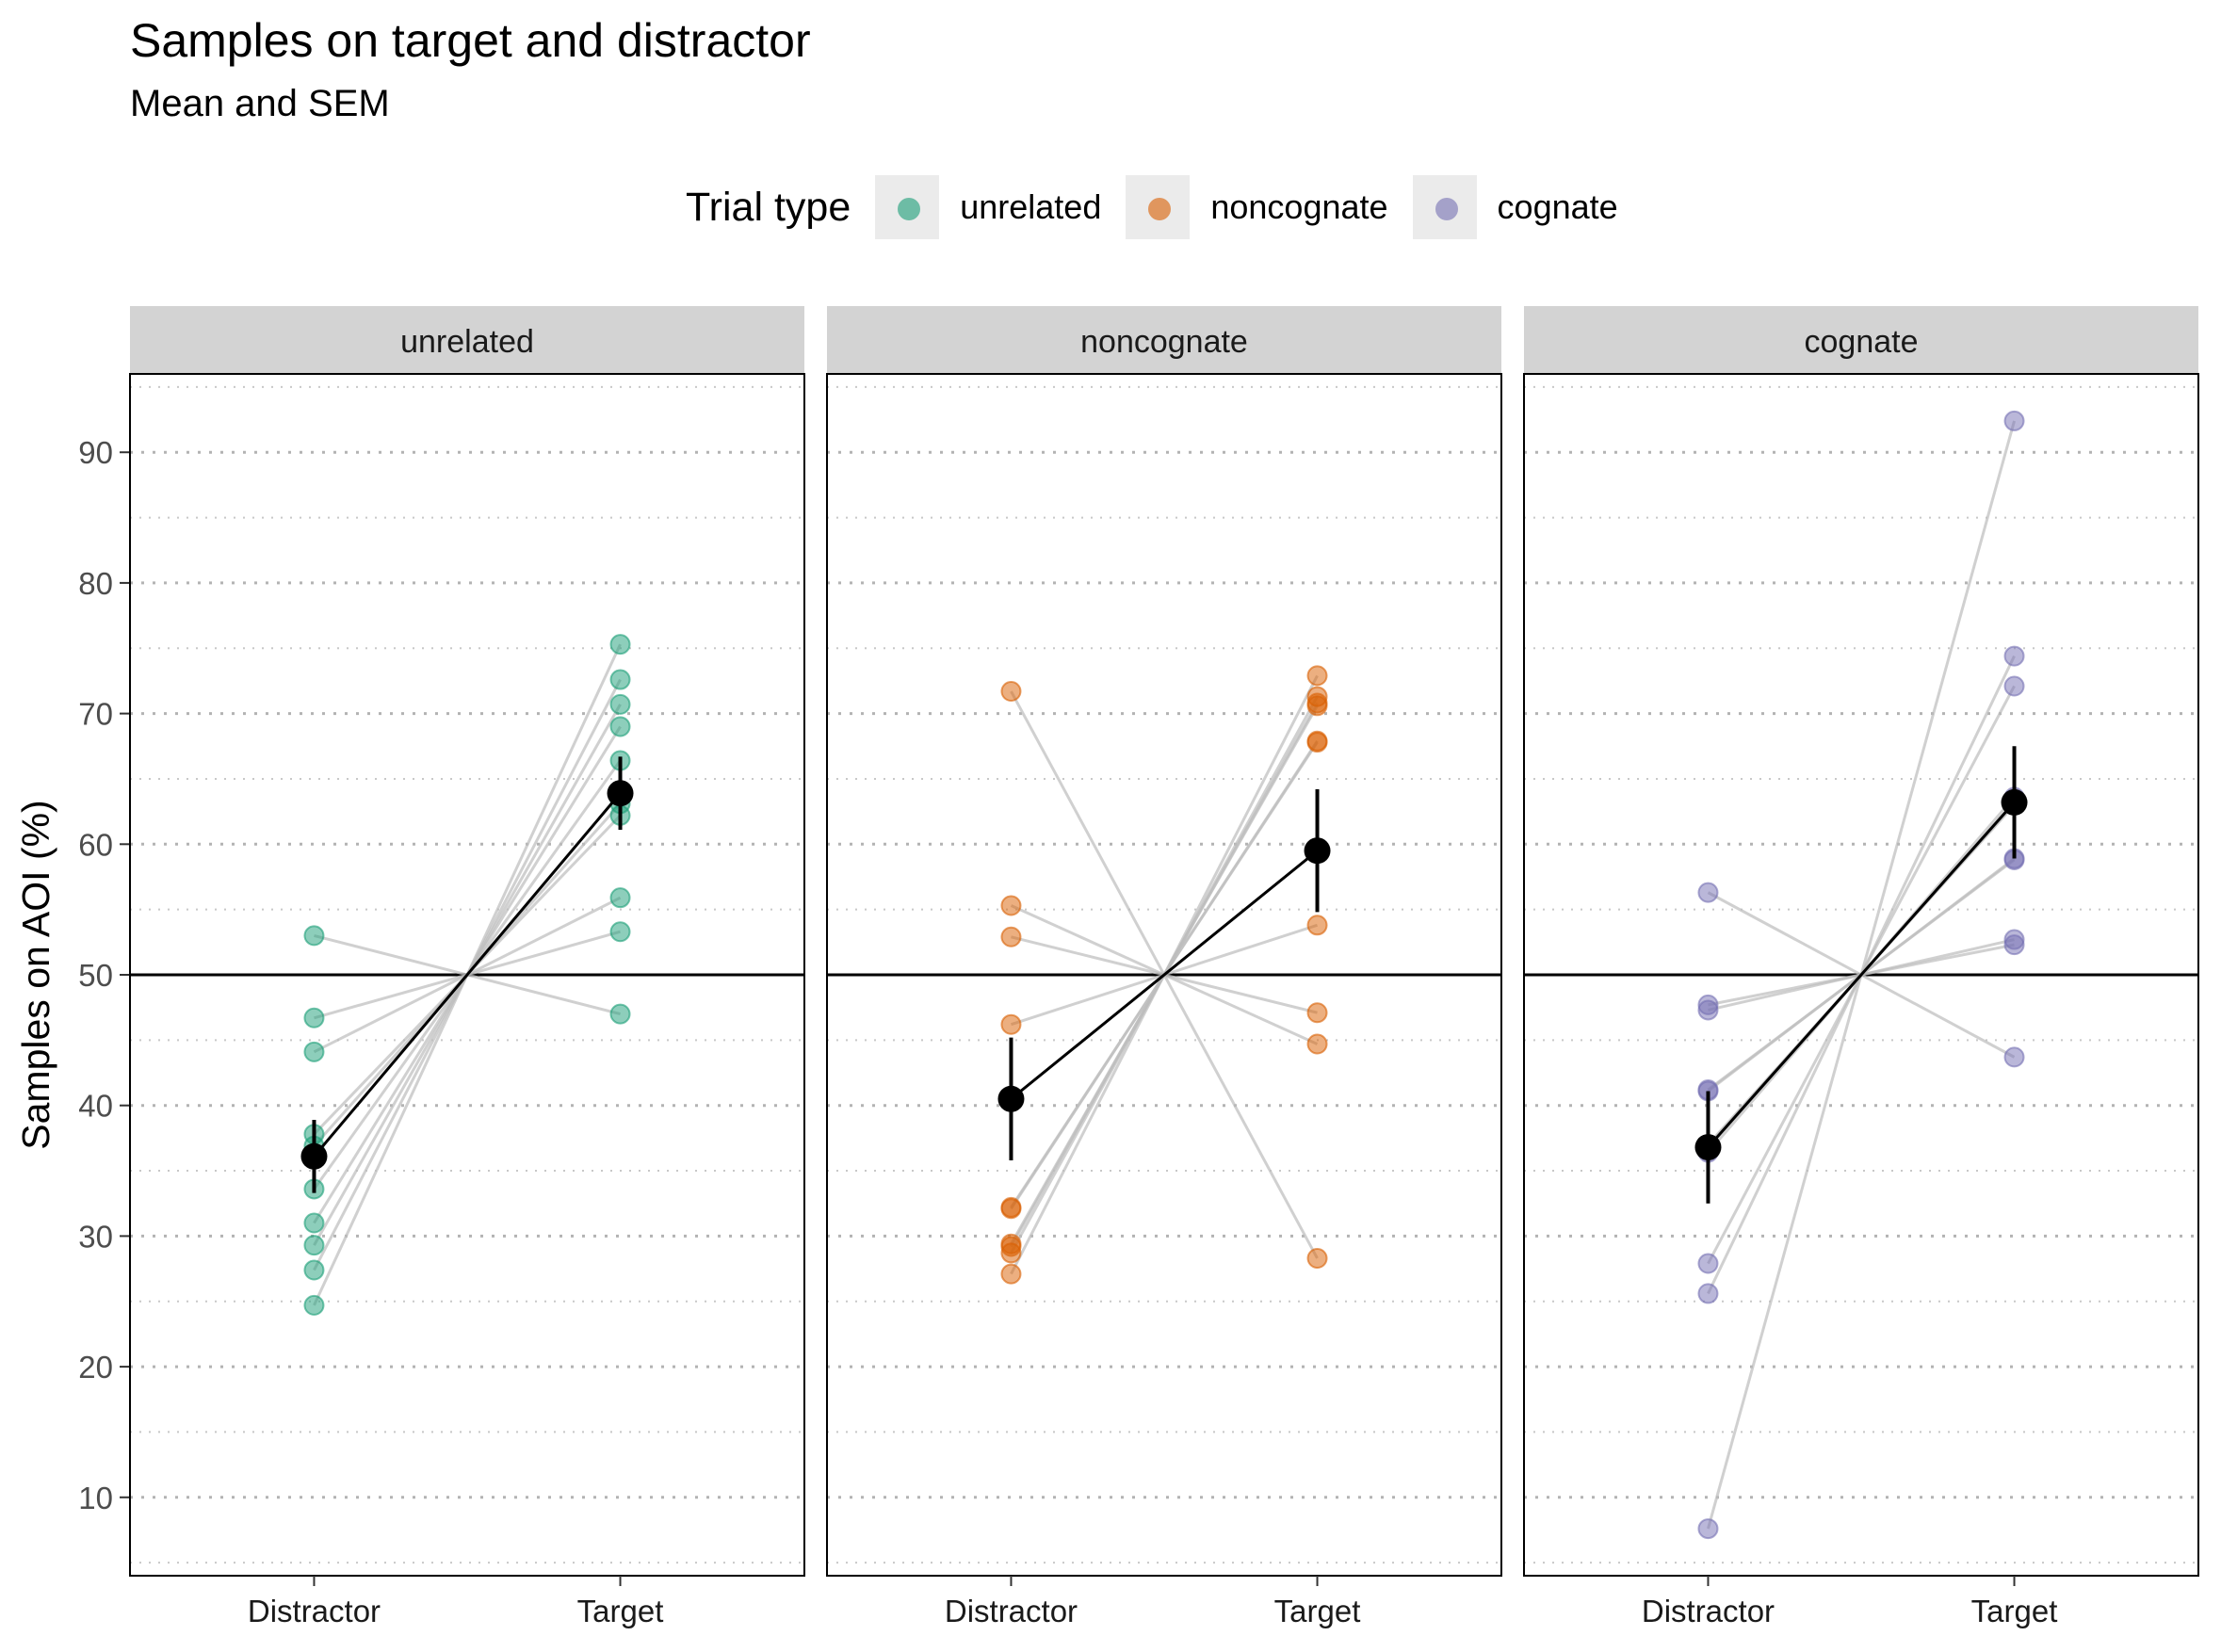 The width and height of the screenshot is (2221, 1652). What do you see at coordinates (95, 1367) in the screenshot?
I see `y-tick-label: 20` at bounding box center [95, 1367].